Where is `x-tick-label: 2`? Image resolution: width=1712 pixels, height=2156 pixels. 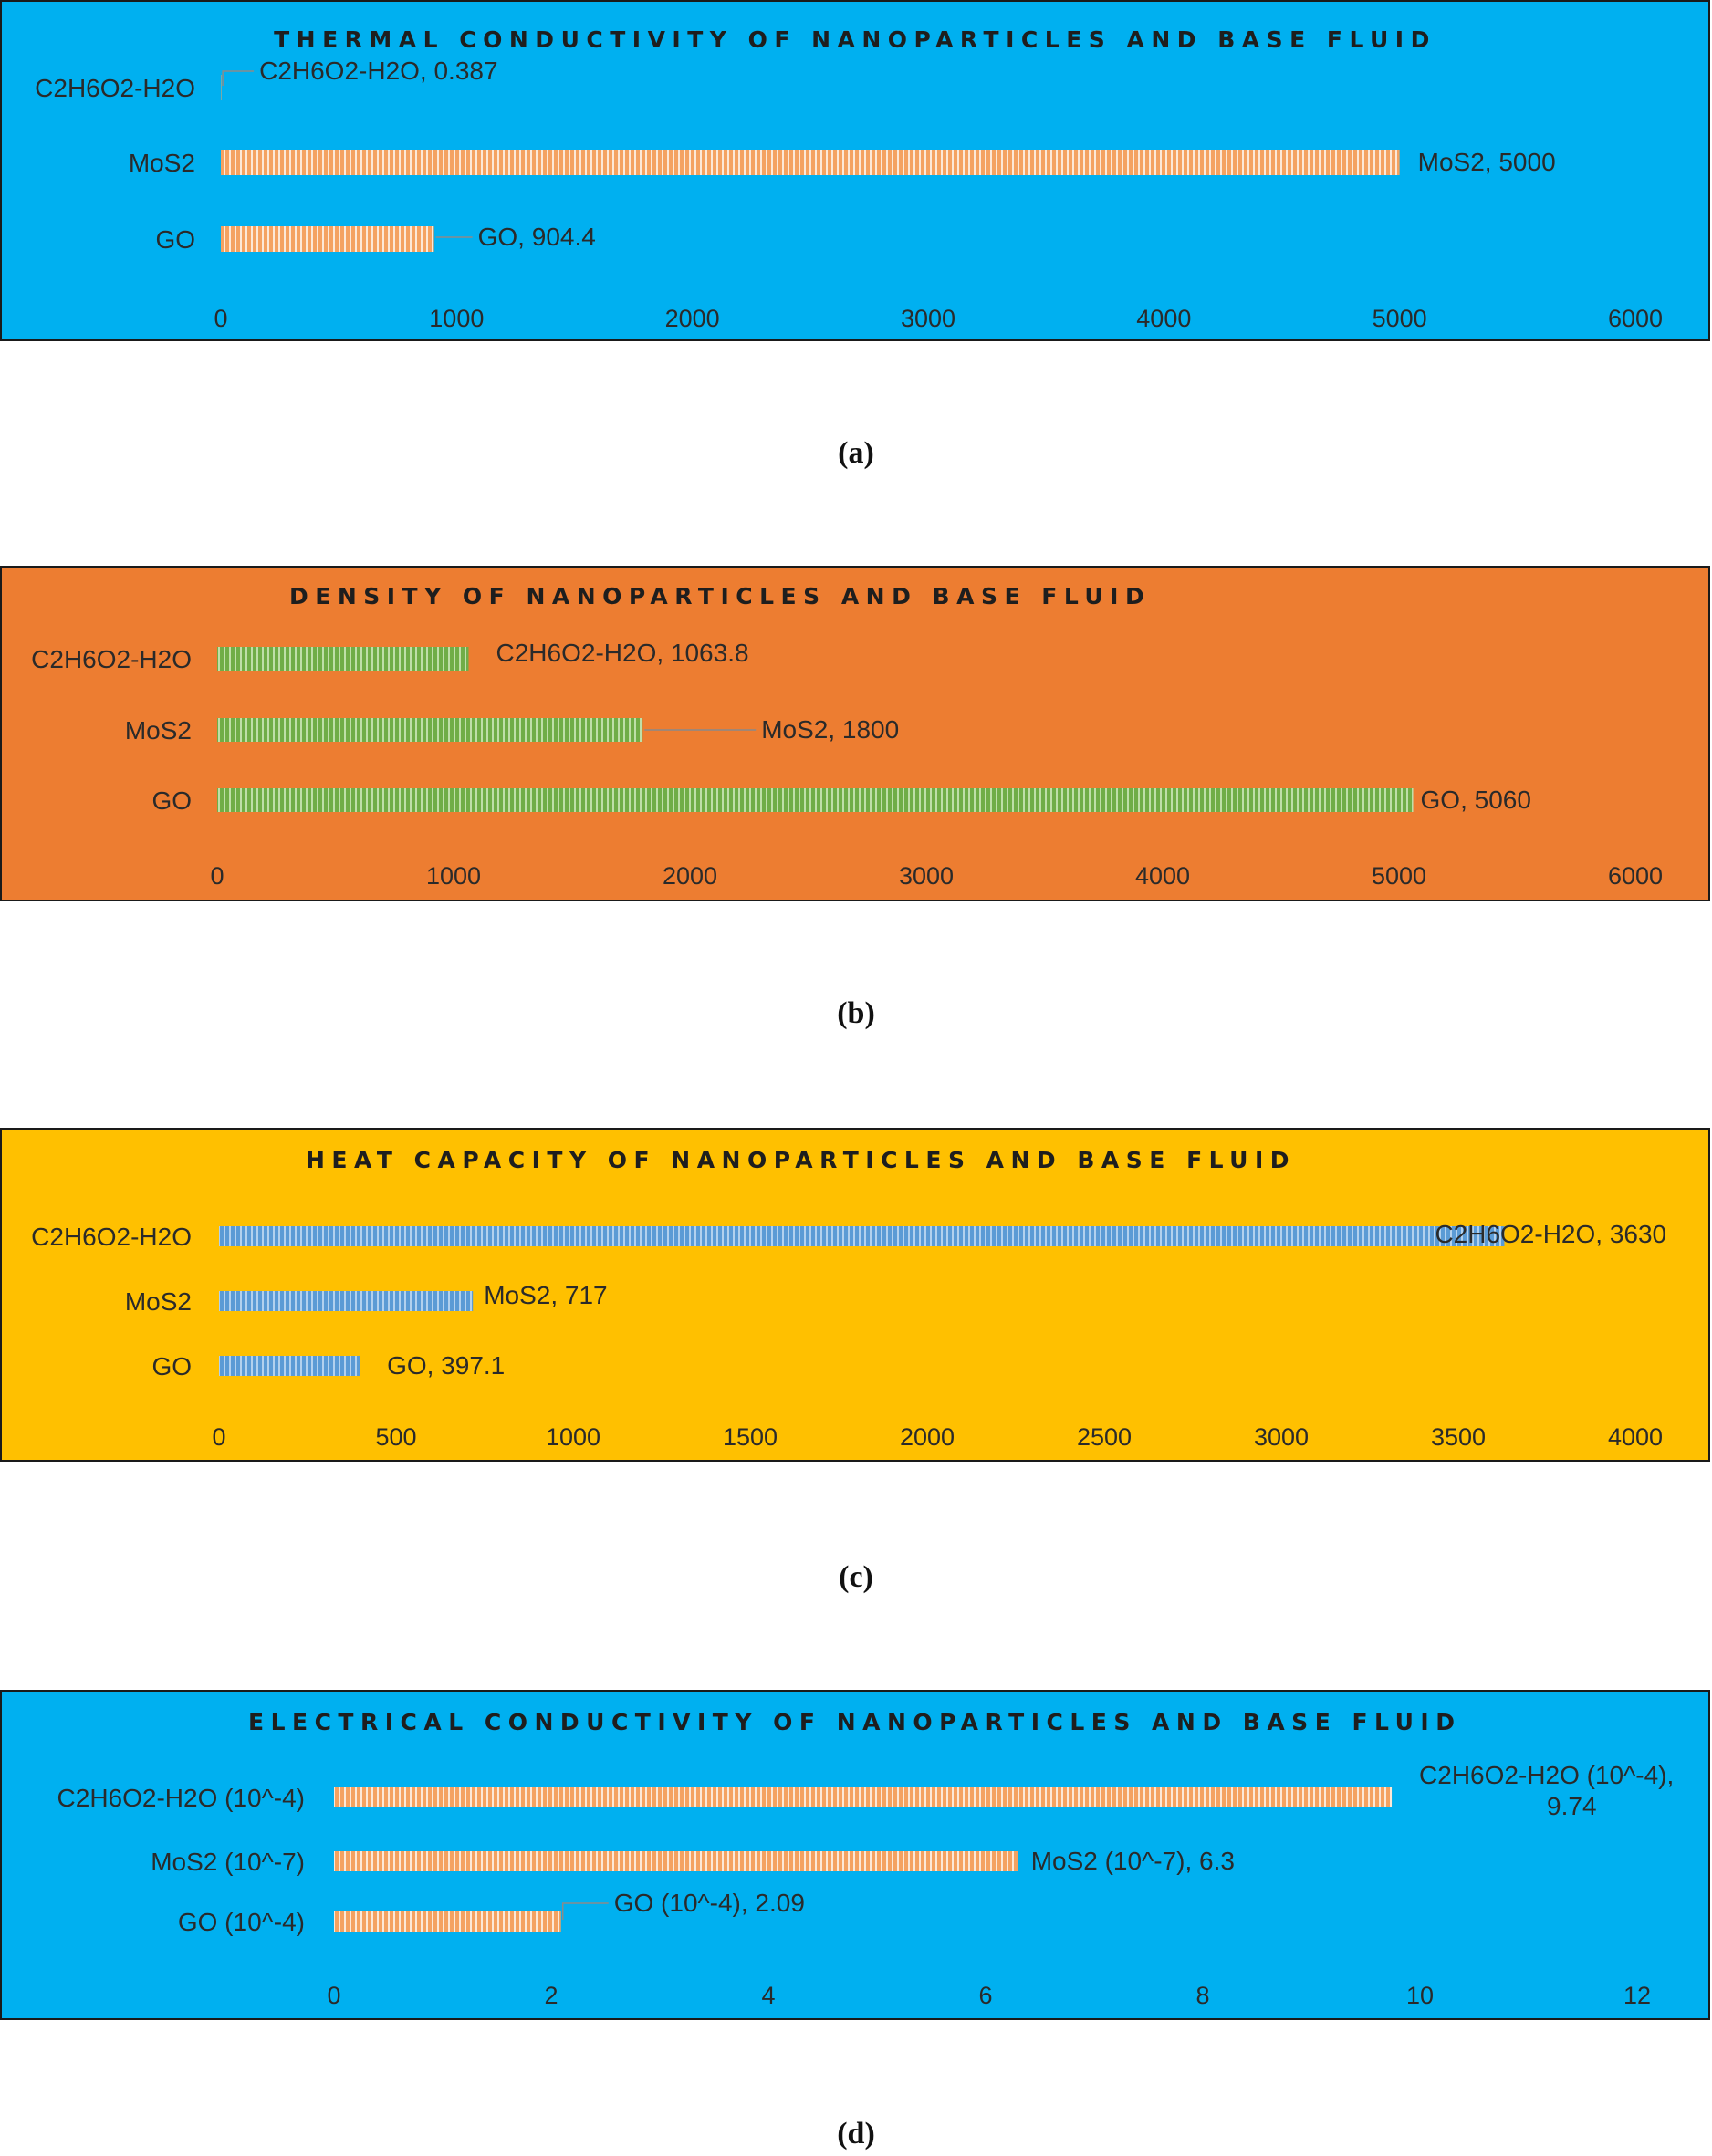 x-tick-label: 2 is located at coordinates (551, 1996).